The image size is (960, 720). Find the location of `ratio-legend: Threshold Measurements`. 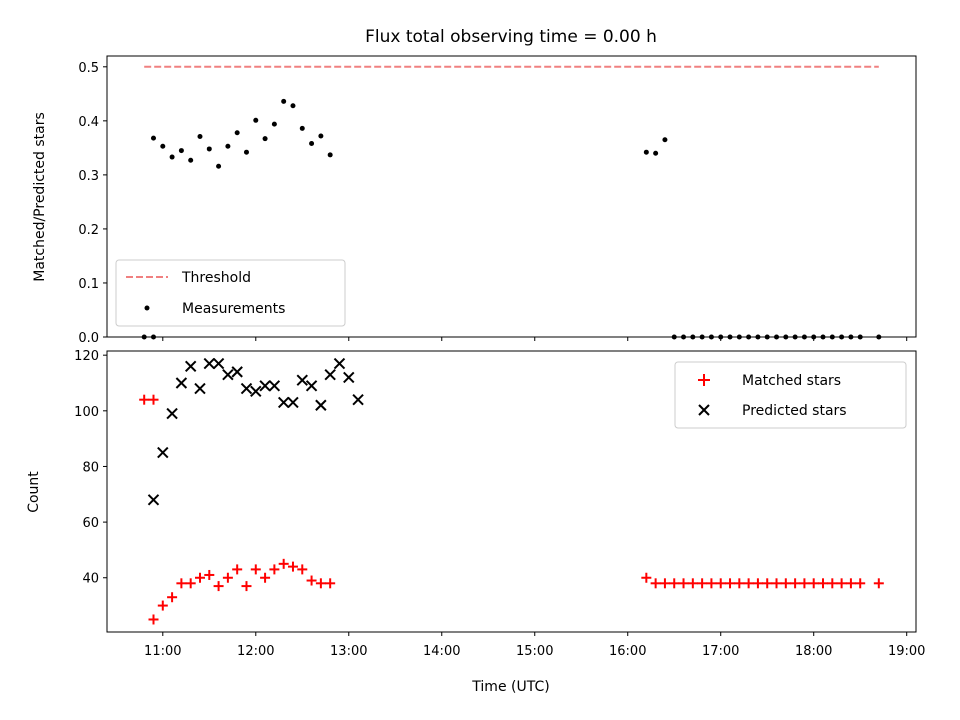

ratio-legend: Threshold Measurements is located at coordinates (230, 293).